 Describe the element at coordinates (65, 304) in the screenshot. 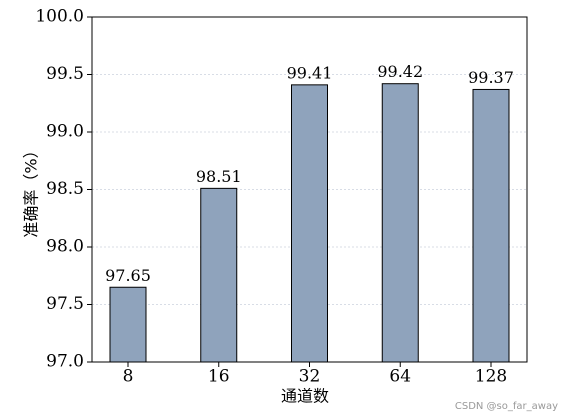

I see `y-tick-label: 97.5` at that location.